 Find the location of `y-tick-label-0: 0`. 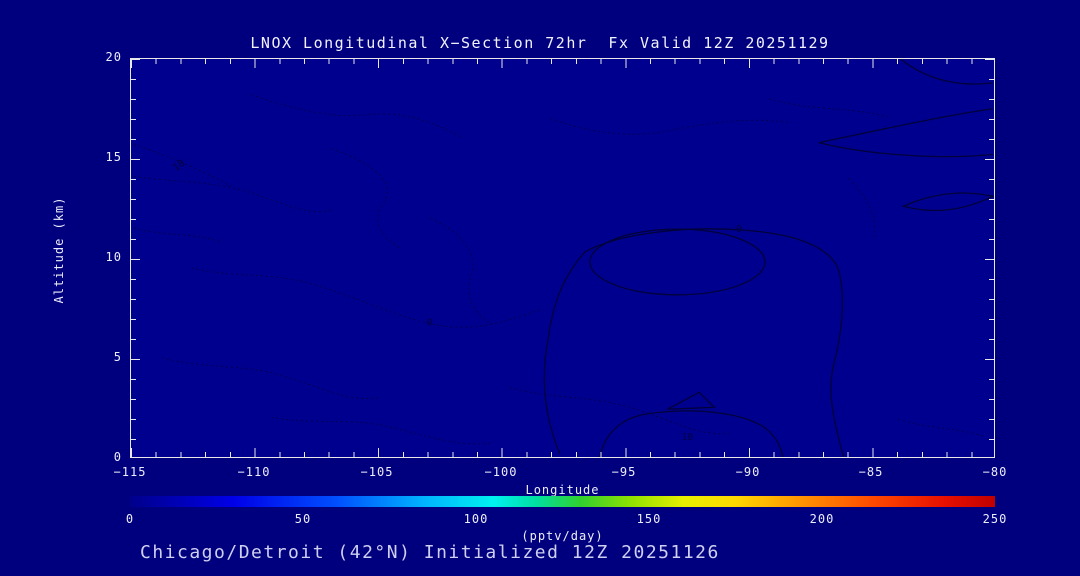

y-tick-label-0: 0 is located at coordinates (117, 457).